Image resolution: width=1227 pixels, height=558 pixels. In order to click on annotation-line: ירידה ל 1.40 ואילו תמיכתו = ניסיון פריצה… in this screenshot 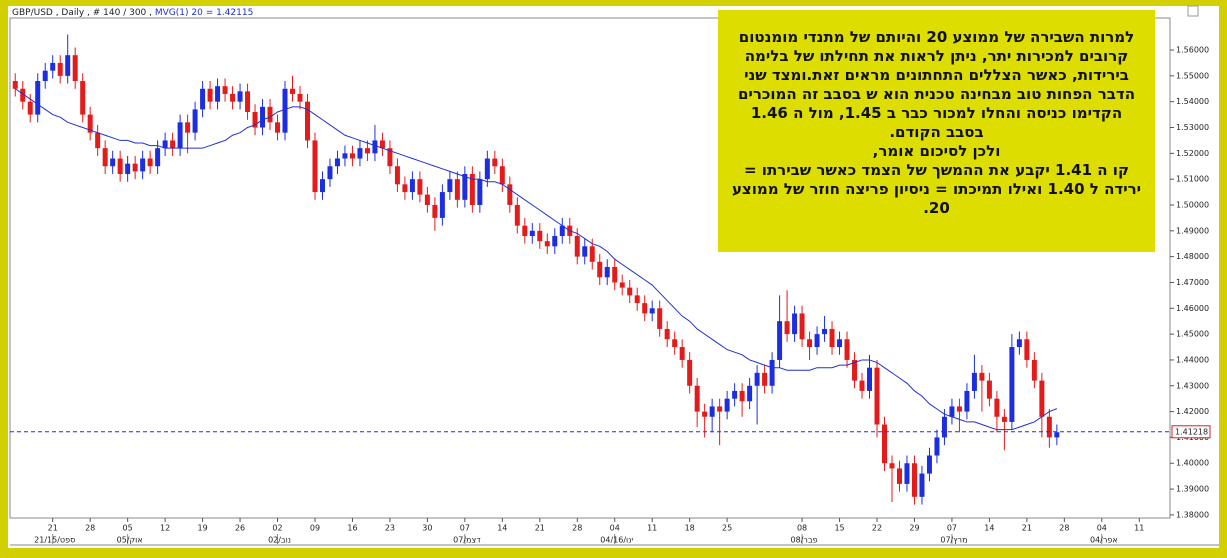, I will do `click(936, 189)`.